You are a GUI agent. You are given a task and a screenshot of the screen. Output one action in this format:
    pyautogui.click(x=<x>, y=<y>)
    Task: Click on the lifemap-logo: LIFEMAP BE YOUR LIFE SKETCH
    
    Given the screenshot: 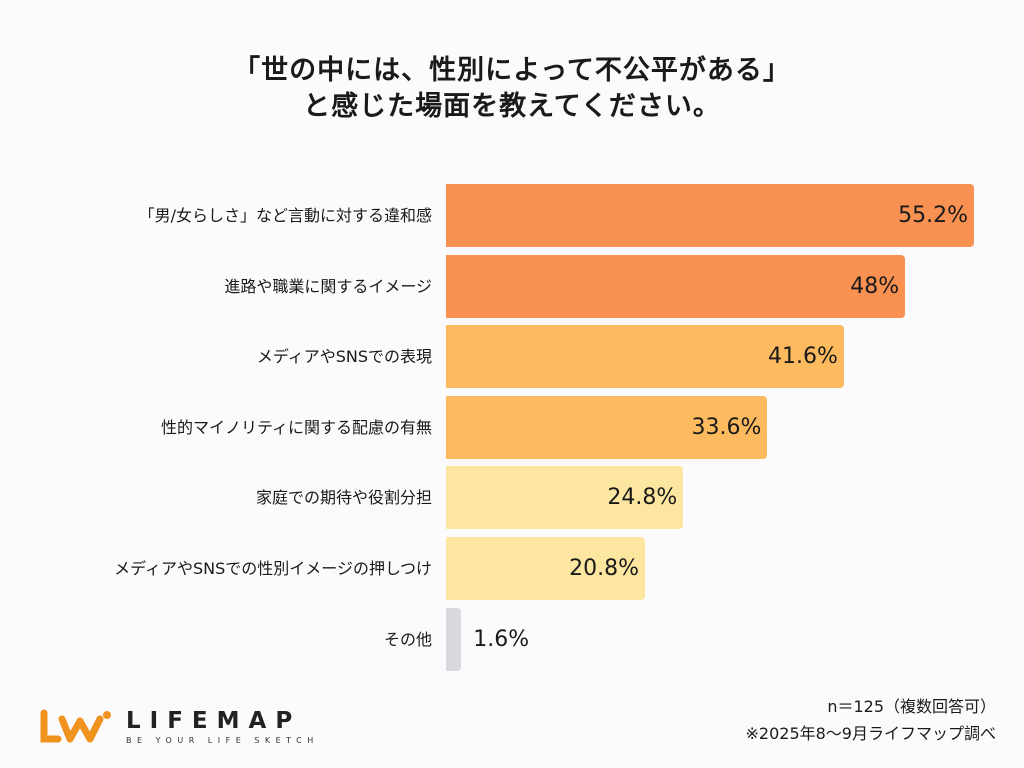 What is the action you would take?
    pyautogui.click(x=179, y=726)
    